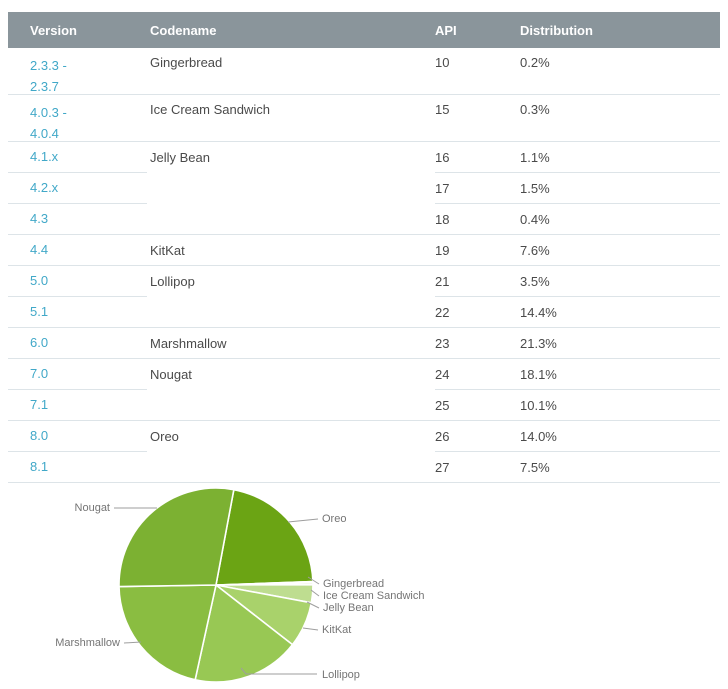  I want to click on leader-line-marshmallow, so click(132, 642).